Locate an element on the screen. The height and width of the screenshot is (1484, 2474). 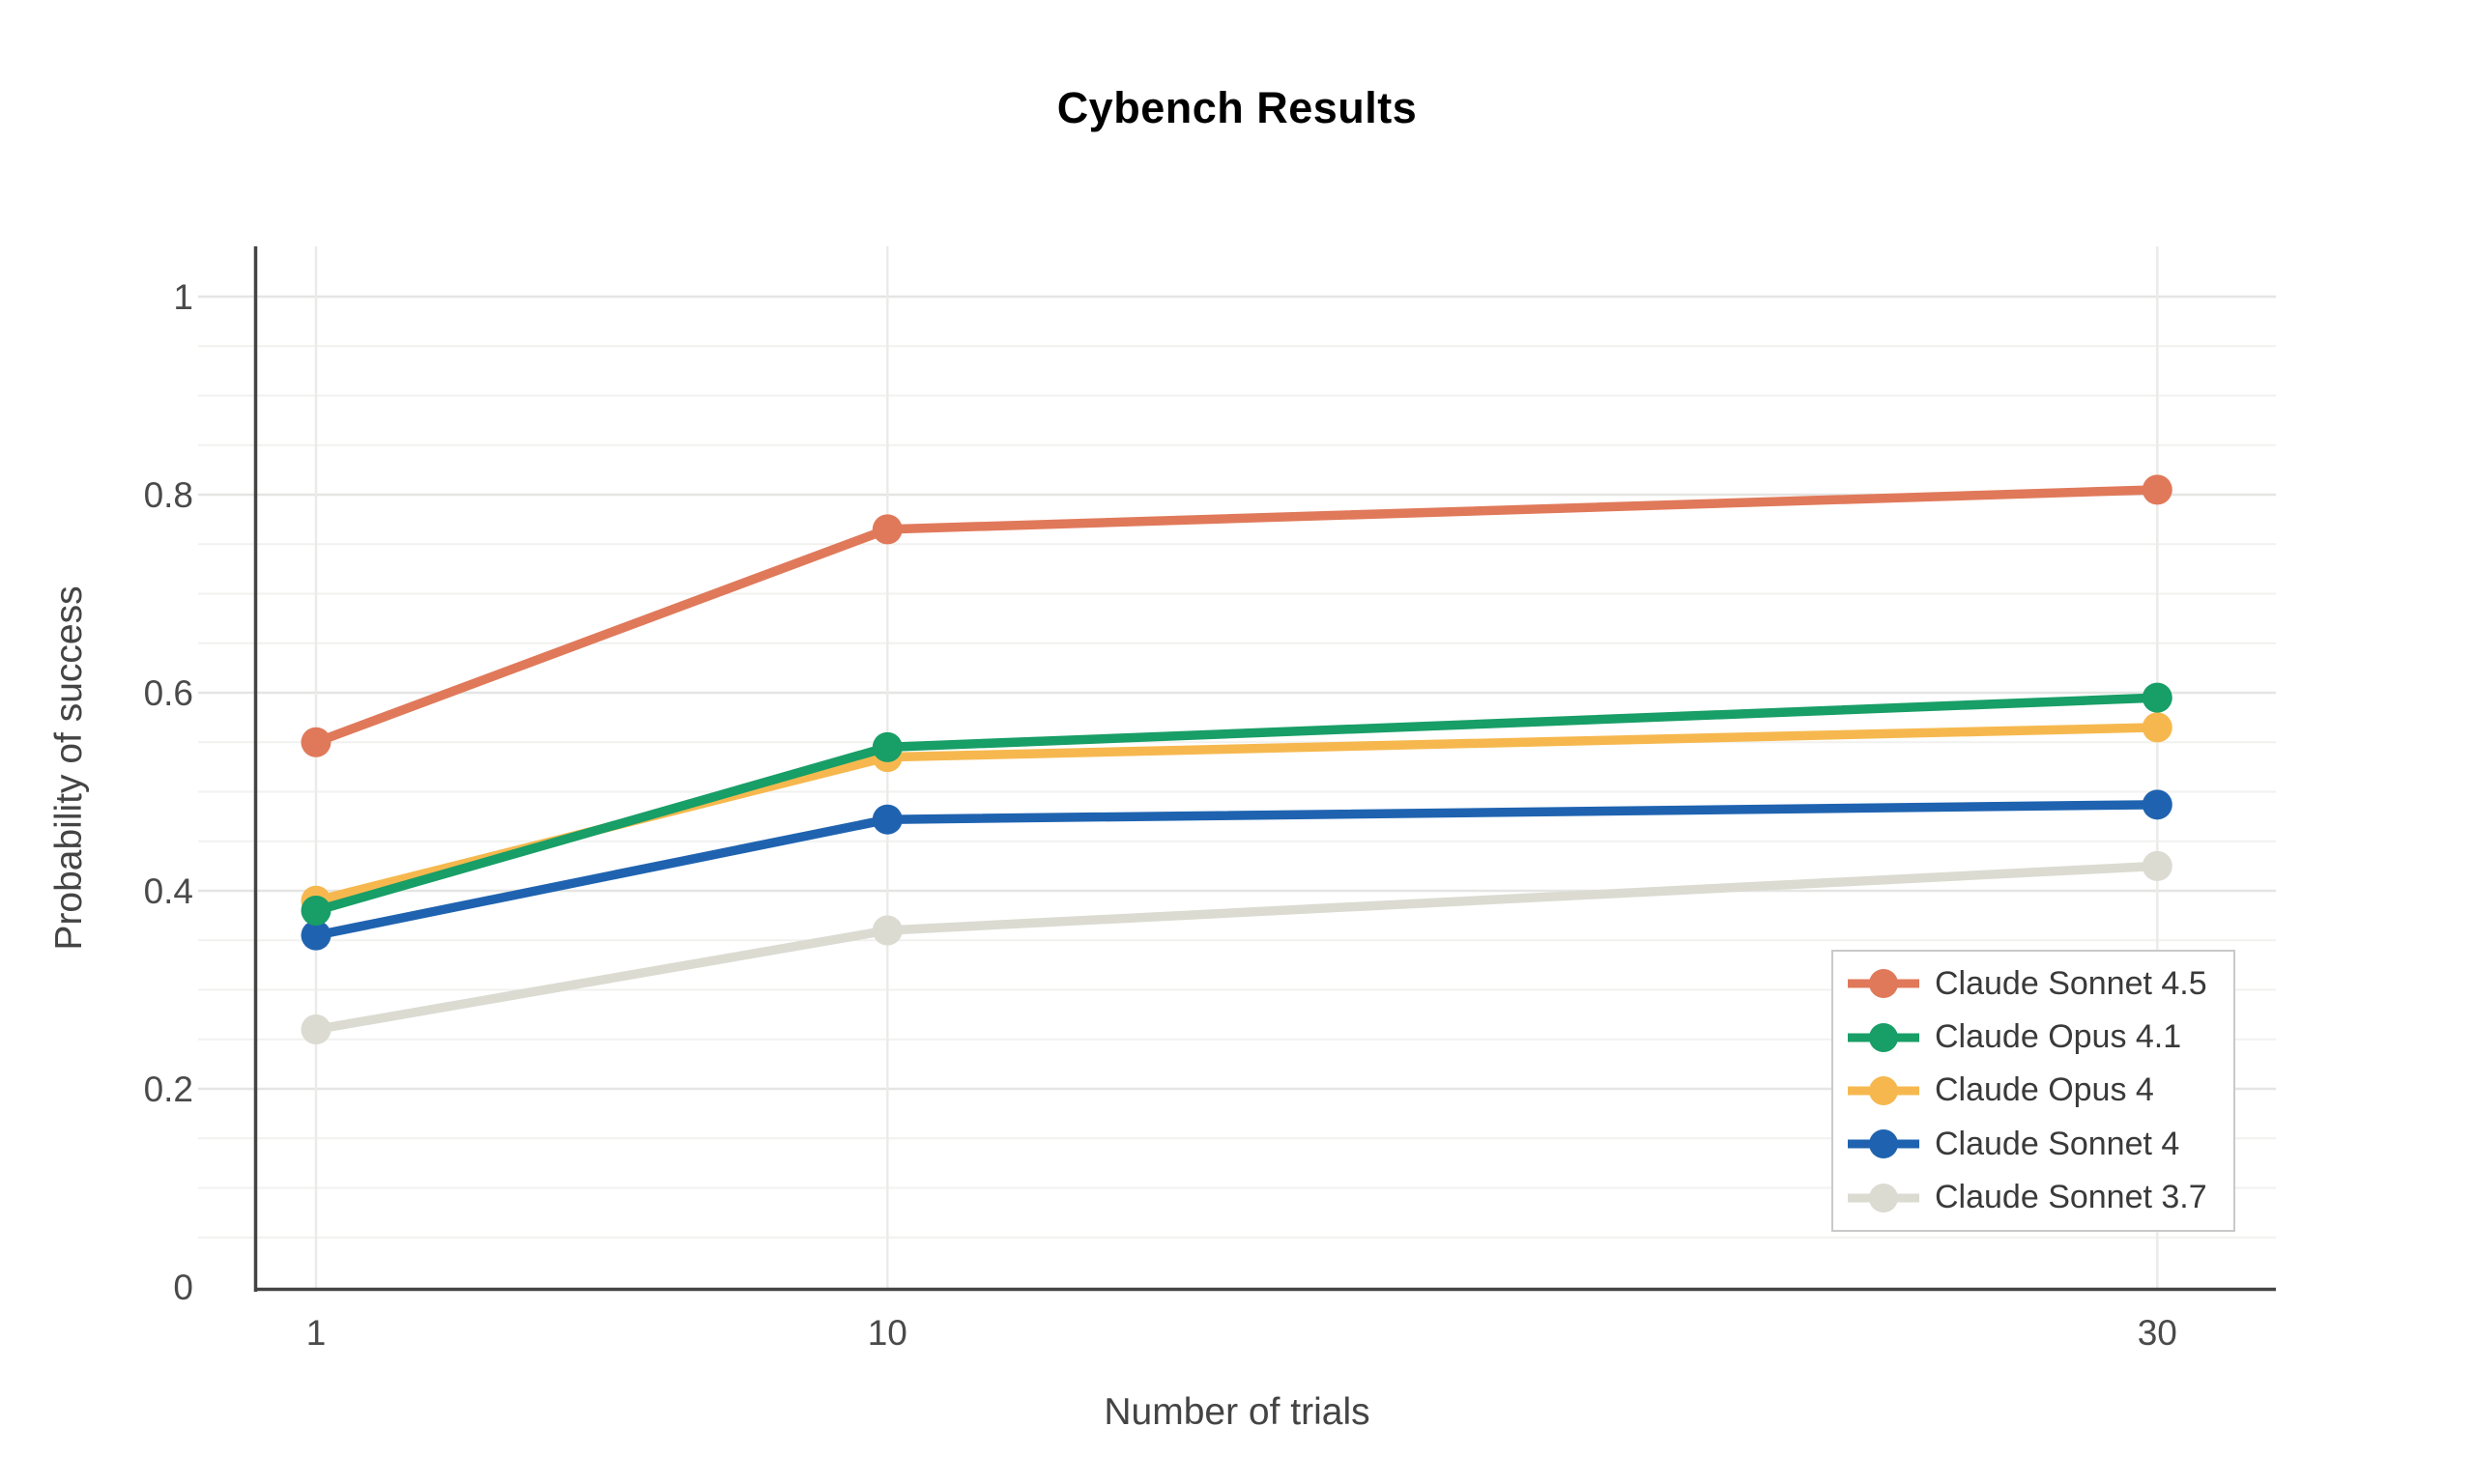
legend-item: Claude Sonnet 4.5 is located at coordinates (2040, 984).